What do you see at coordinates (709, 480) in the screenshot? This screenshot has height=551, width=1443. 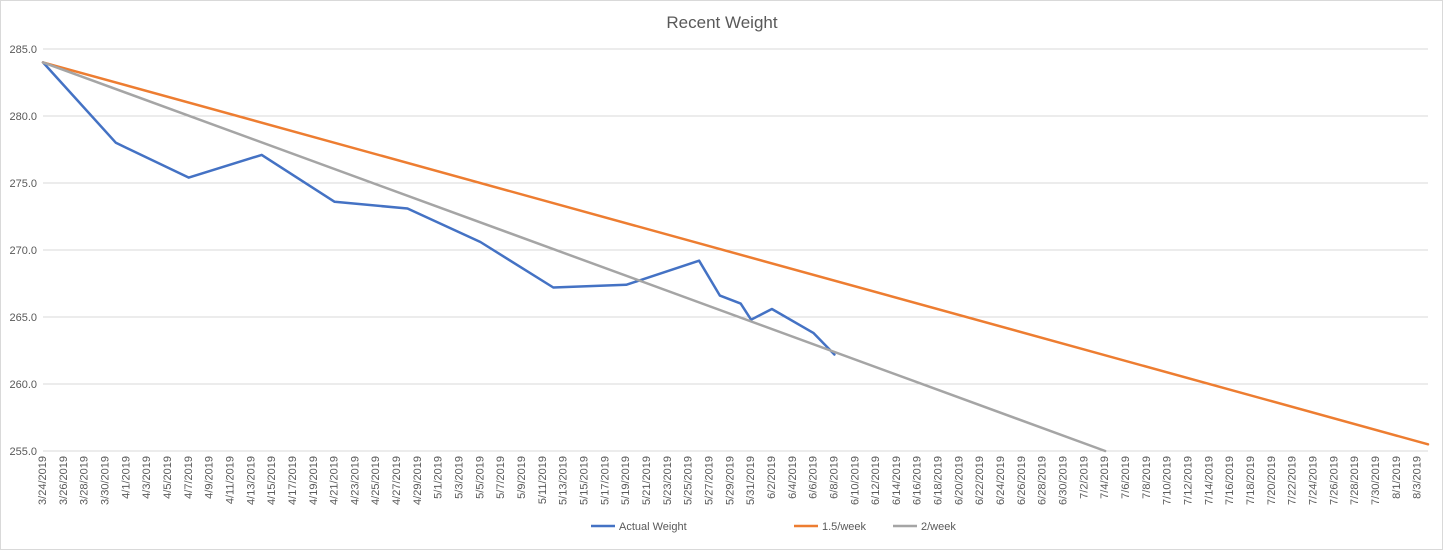 I see `x-tick-label: 5/27/2019` at bounding box center [709, 480].